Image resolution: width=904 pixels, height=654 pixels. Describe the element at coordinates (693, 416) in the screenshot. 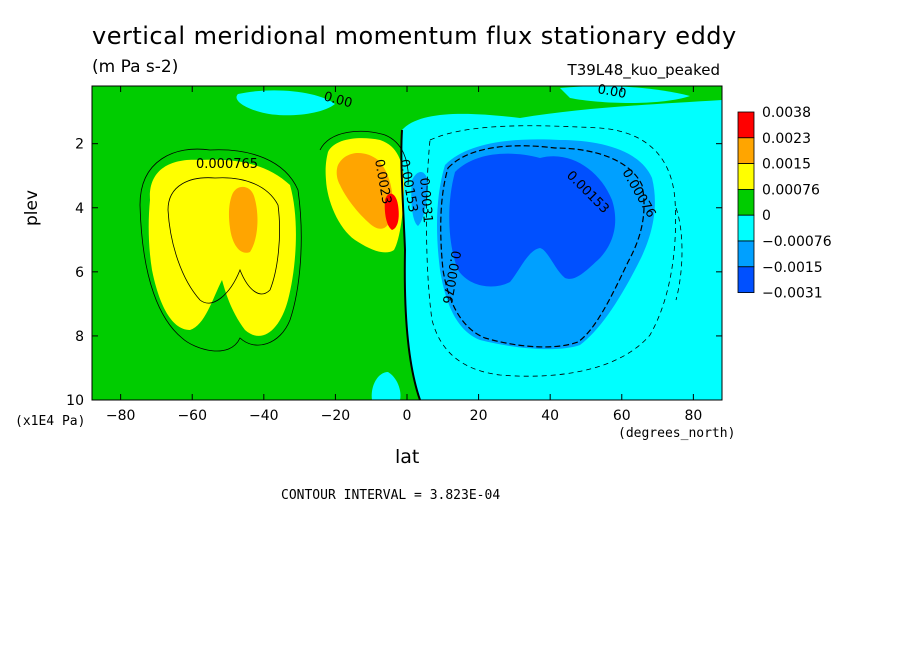

I see `x-tick-label: 80` at that location.